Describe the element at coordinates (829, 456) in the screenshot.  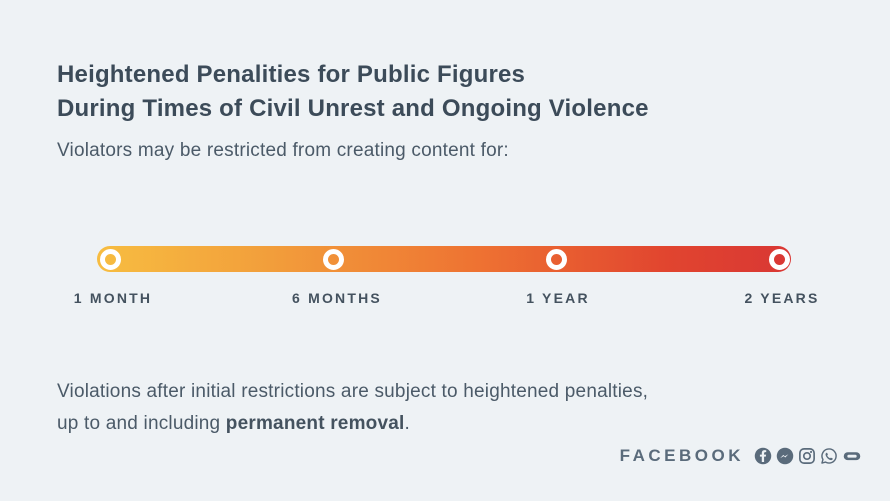
I see `whatsapp-icon` at that location.